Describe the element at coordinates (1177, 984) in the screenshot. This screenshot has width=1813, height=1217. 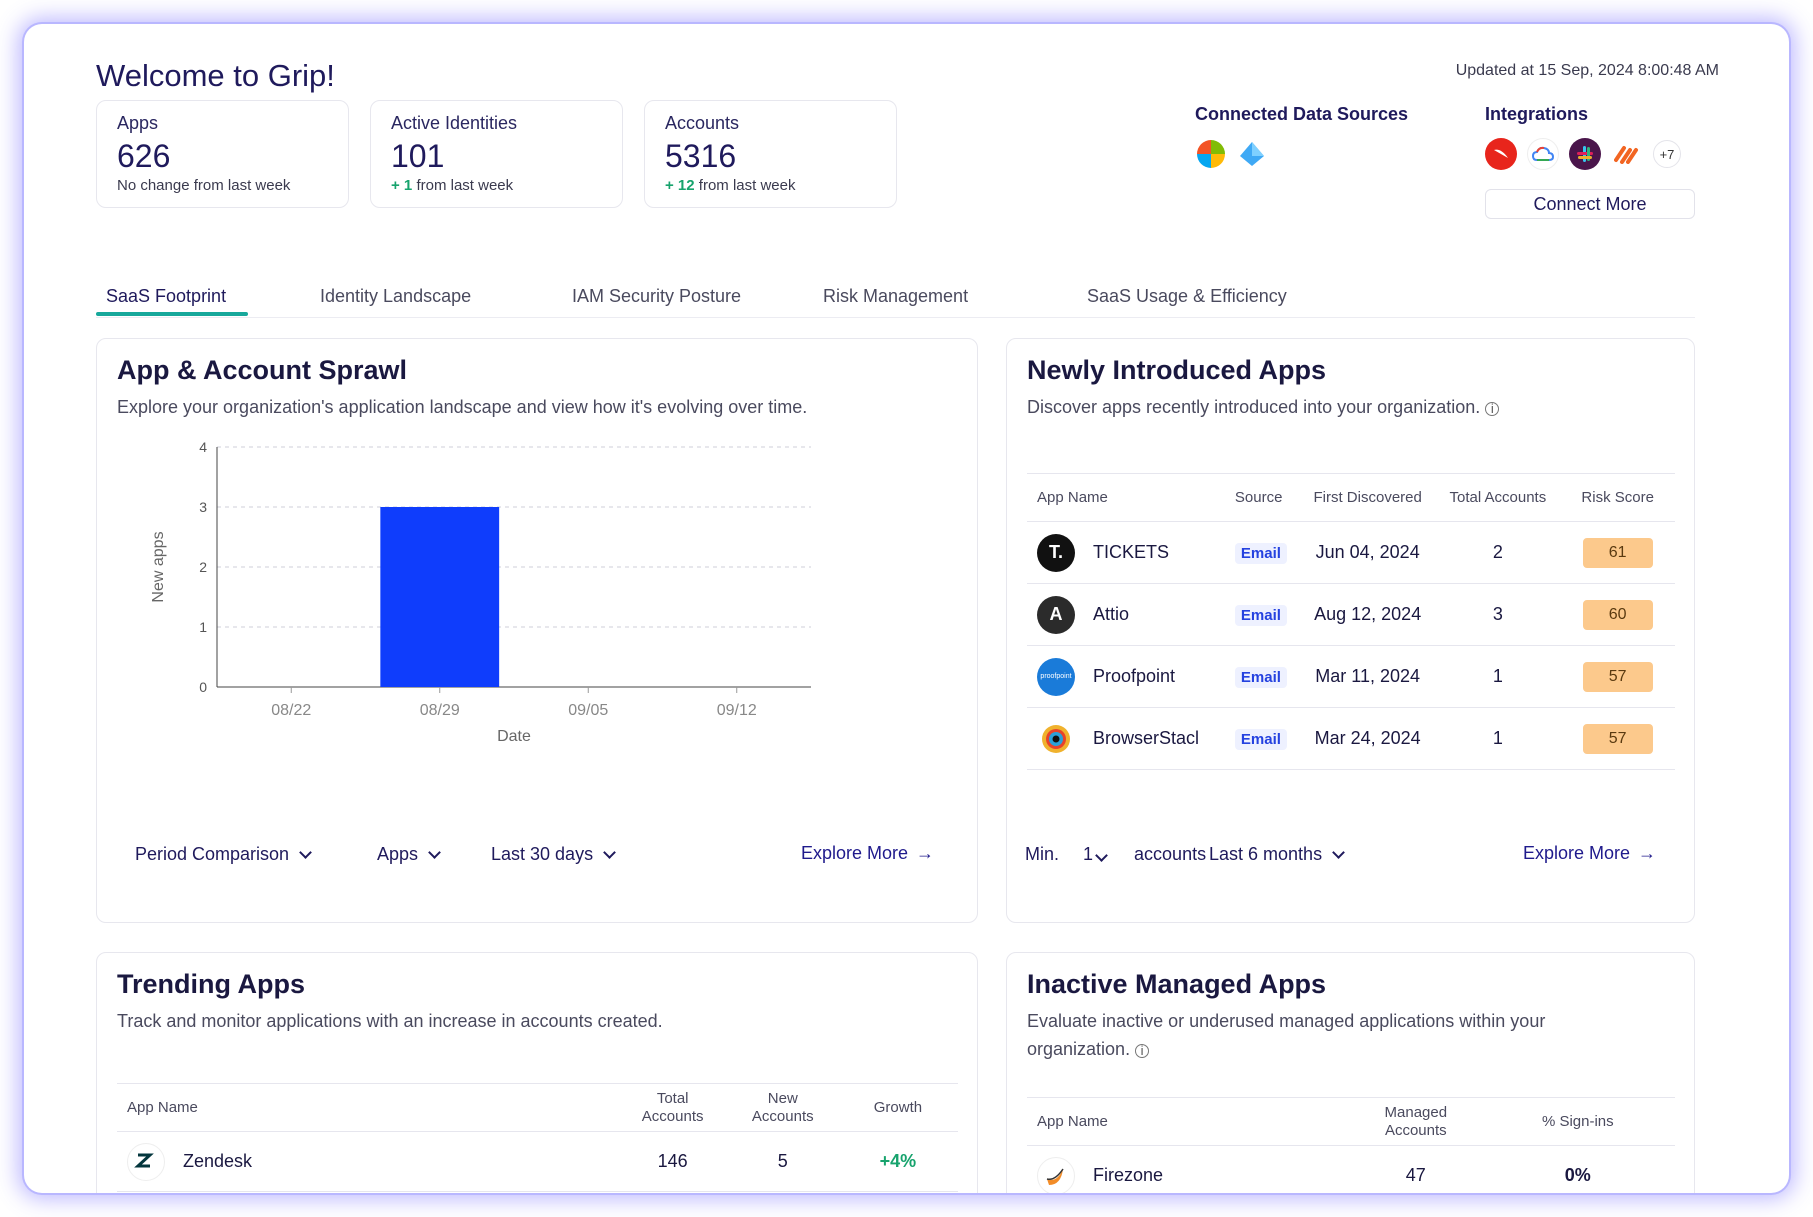
I see `inactive-title: Inactive Managed Apps` at that location.